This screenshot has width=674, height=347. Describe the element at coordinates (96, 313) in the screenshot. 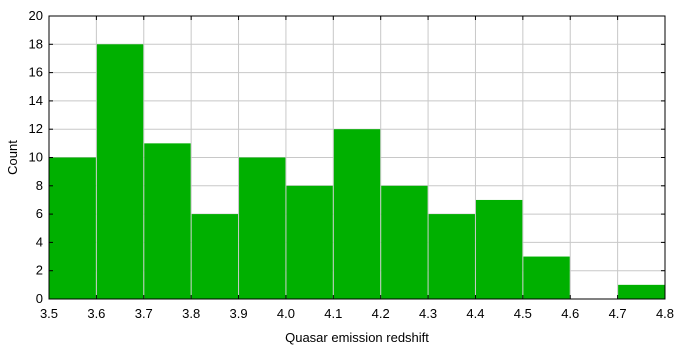

I see `x-tick-label: 3.6` at that location.